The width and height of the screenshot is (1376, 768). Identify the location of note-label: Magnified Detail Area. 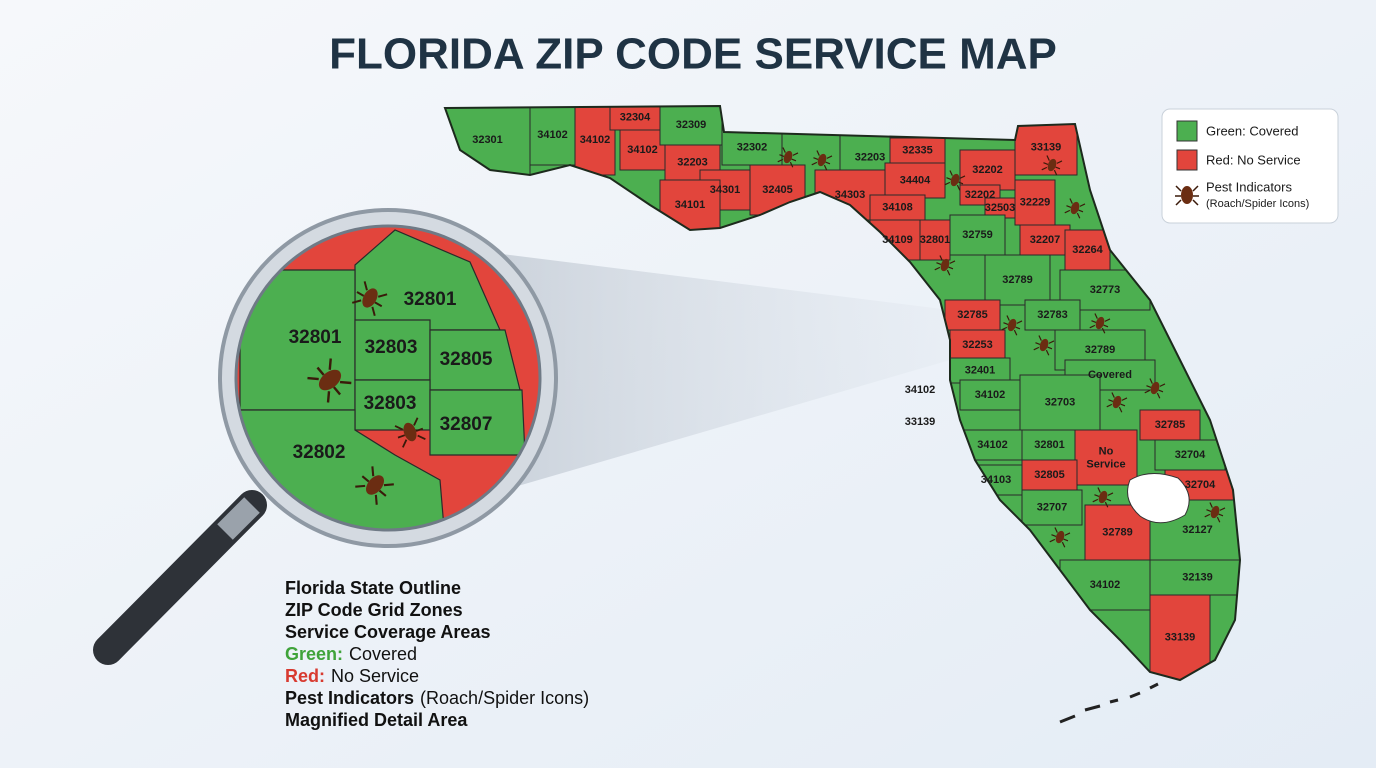
(376, 720).